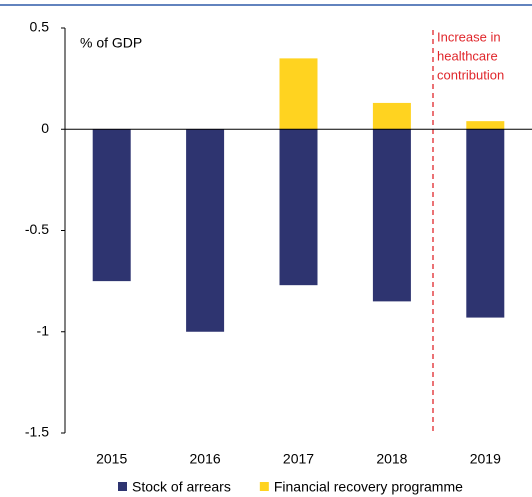  I want to click on annotation: Increase in, so click(469, 36).